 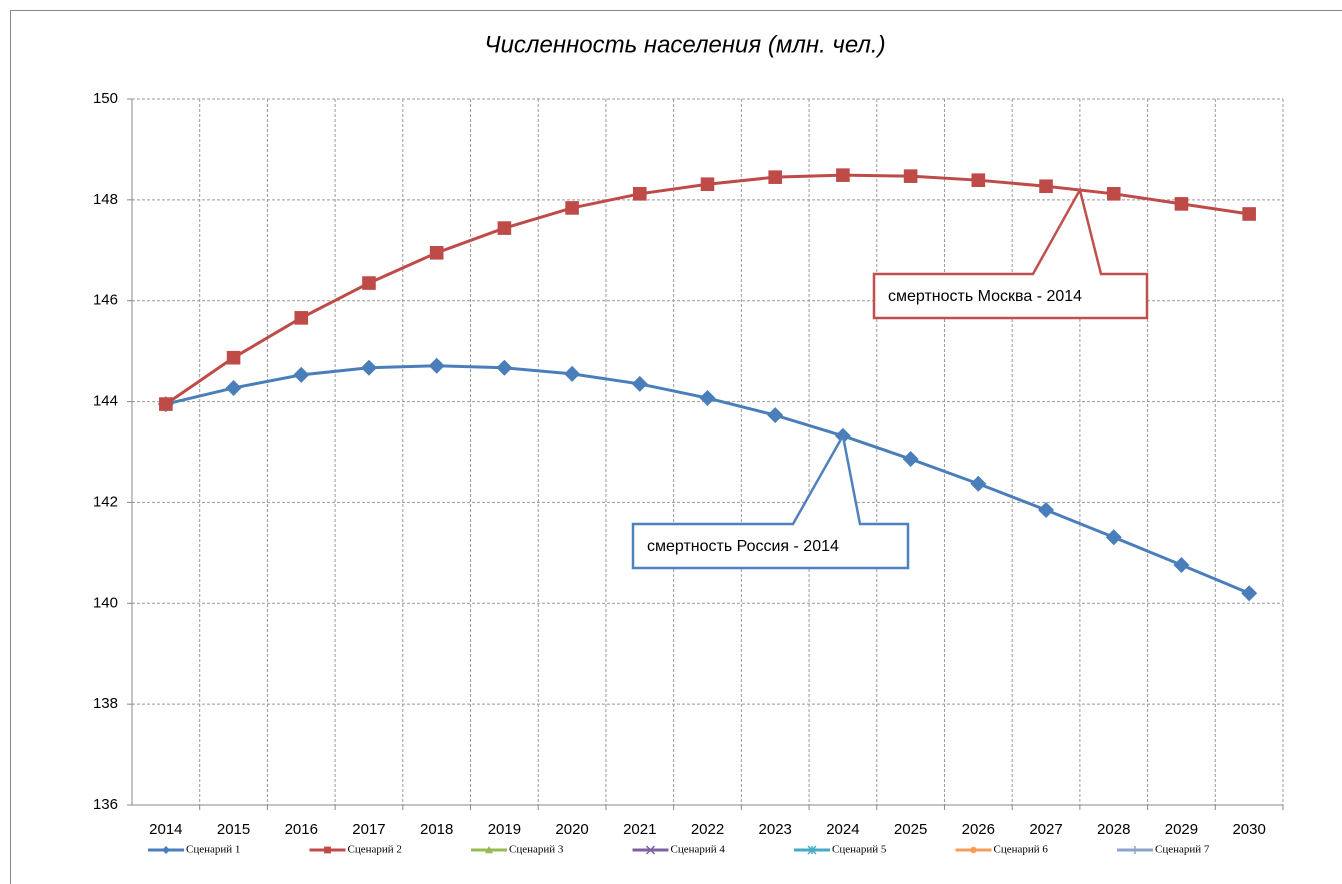 What do you see at coordinates (436, 829) in the screenshot?
I see `x-tick-label: 2018` at bounding box center [436, 829].